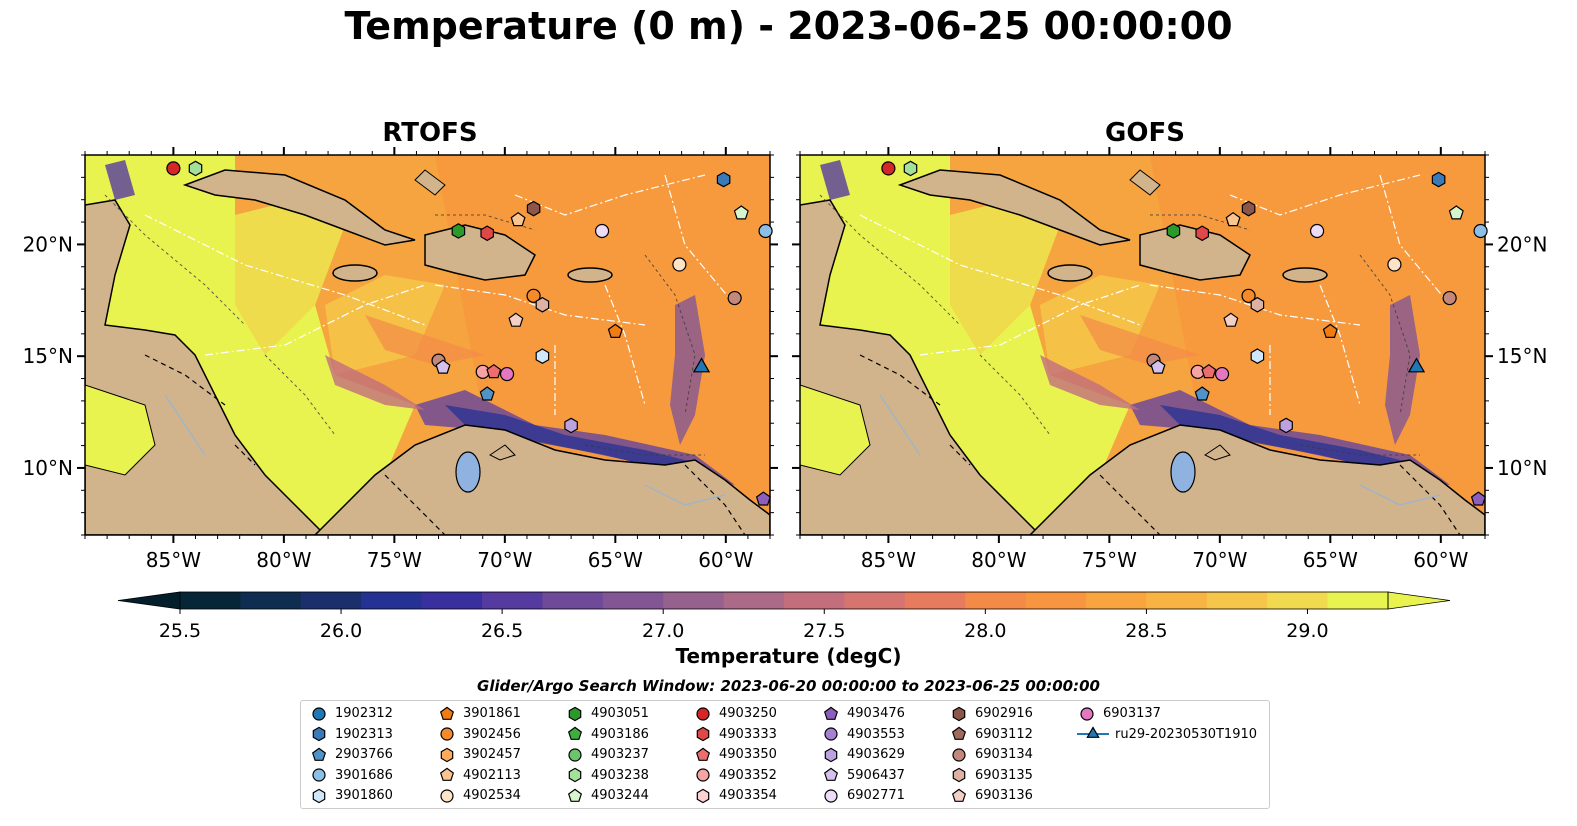 The image size is (1577, 826). I want to click on legend-item: 3901860, so click(351, 795).